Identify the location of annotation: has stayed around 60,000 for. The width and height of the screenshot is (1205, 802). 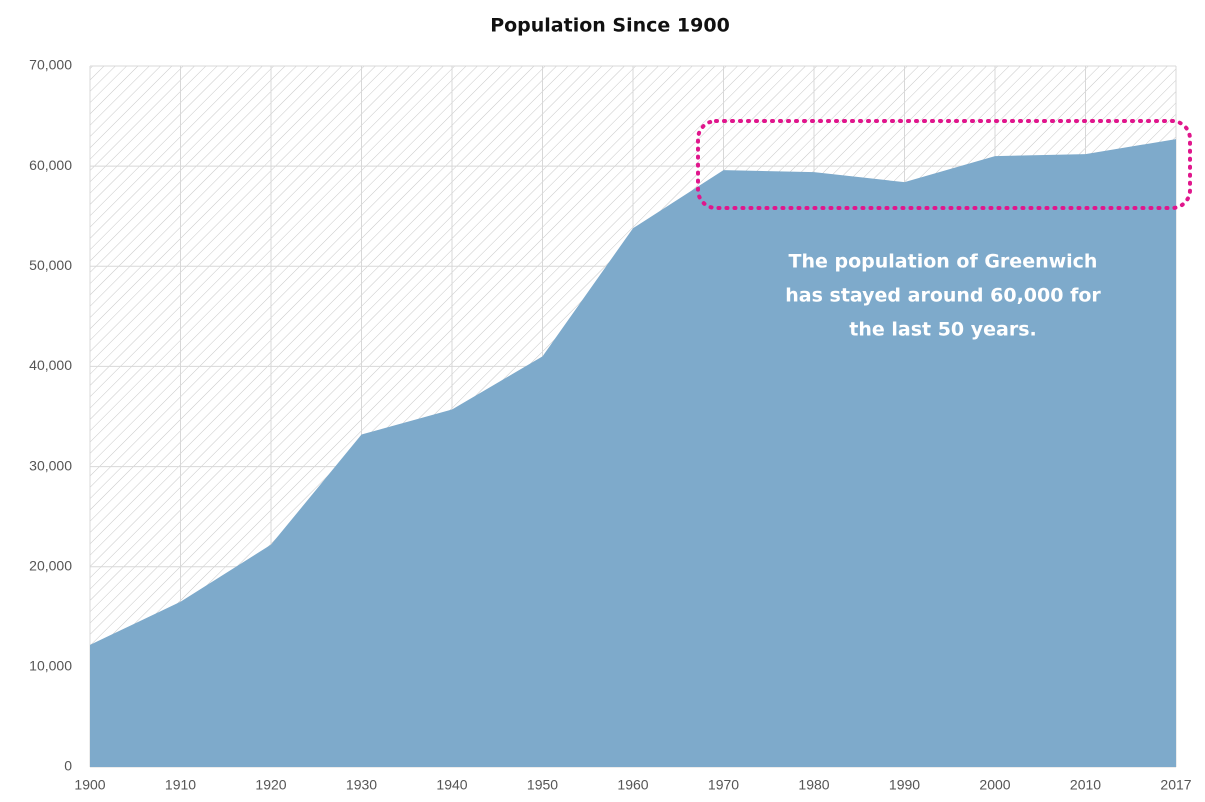
(943, 296).